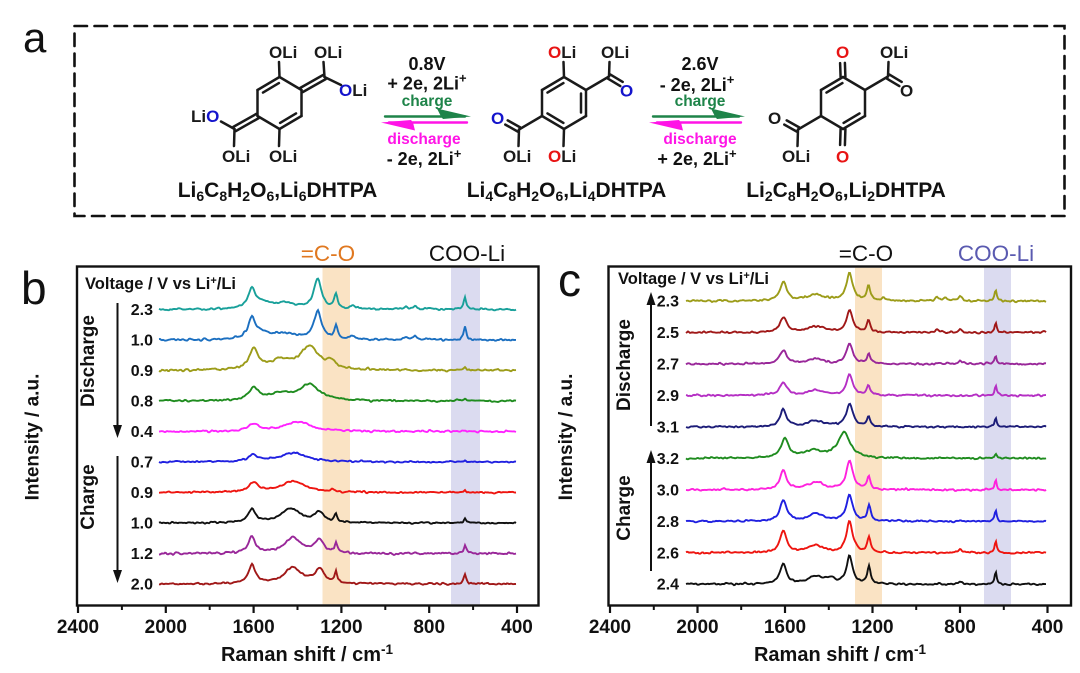 The image size is (1080, 673). What do you see at coordinates (668, 459) in the screenshot?
I see `svg-text: 3.2` at bounding box center [668, 459].